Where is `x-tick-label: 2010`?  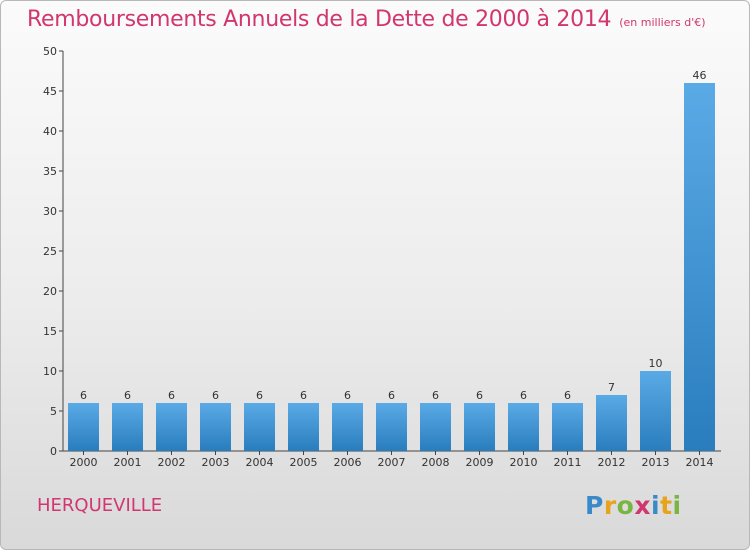 x-tick-label: 2010 is located at coordinates (524, 462).